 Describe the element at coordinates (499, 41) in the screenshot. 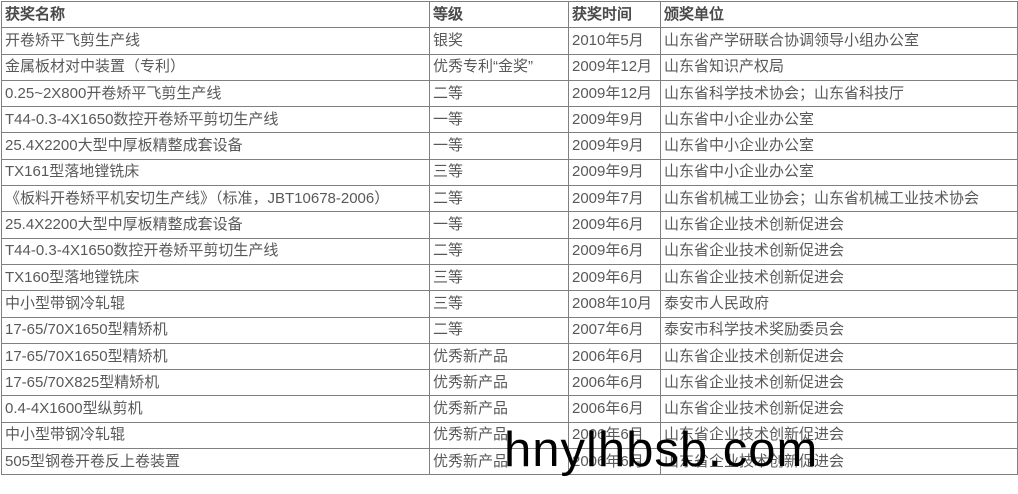

I see `grade-cell: 银奖` at that location.